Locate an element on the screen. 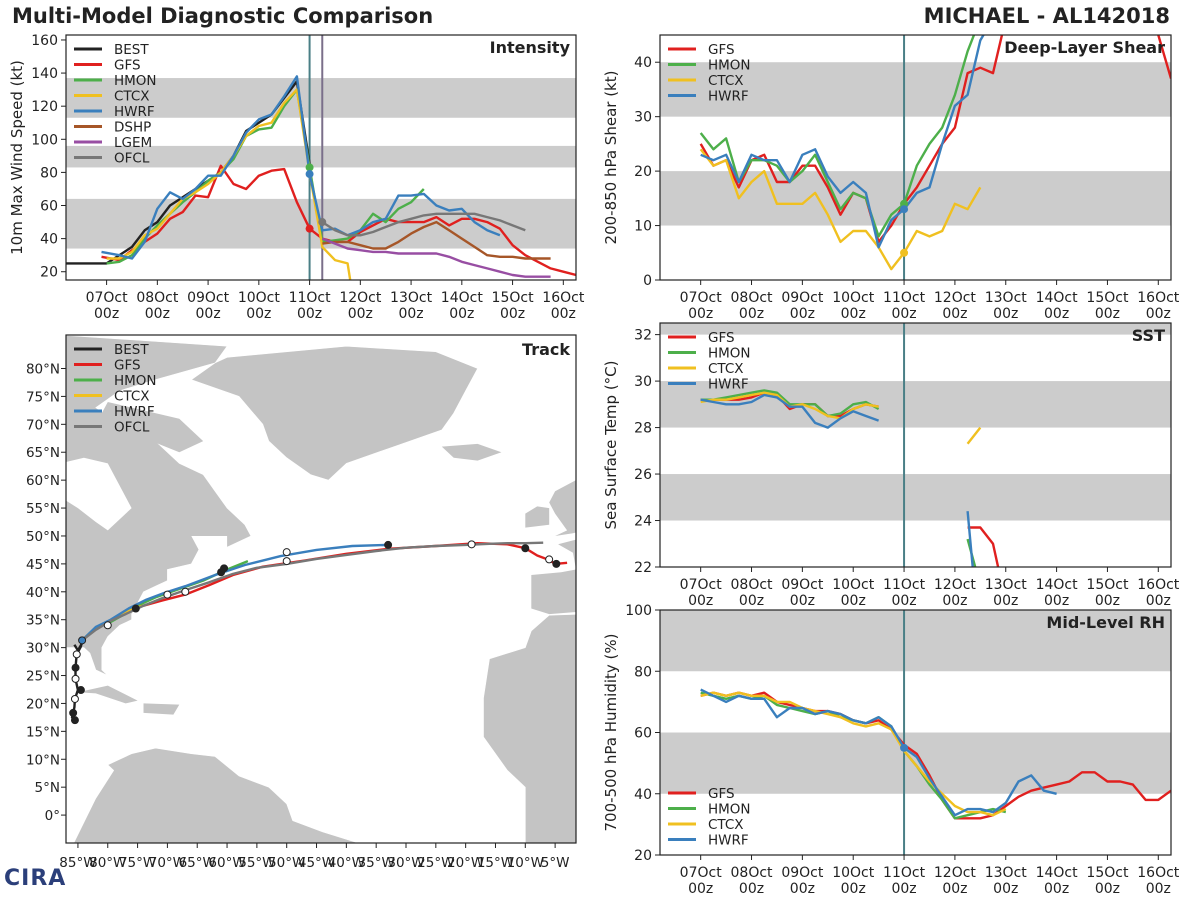 This screenshot has height=900, width=1200. marker-ctcx is located at coordinates (904, 252).